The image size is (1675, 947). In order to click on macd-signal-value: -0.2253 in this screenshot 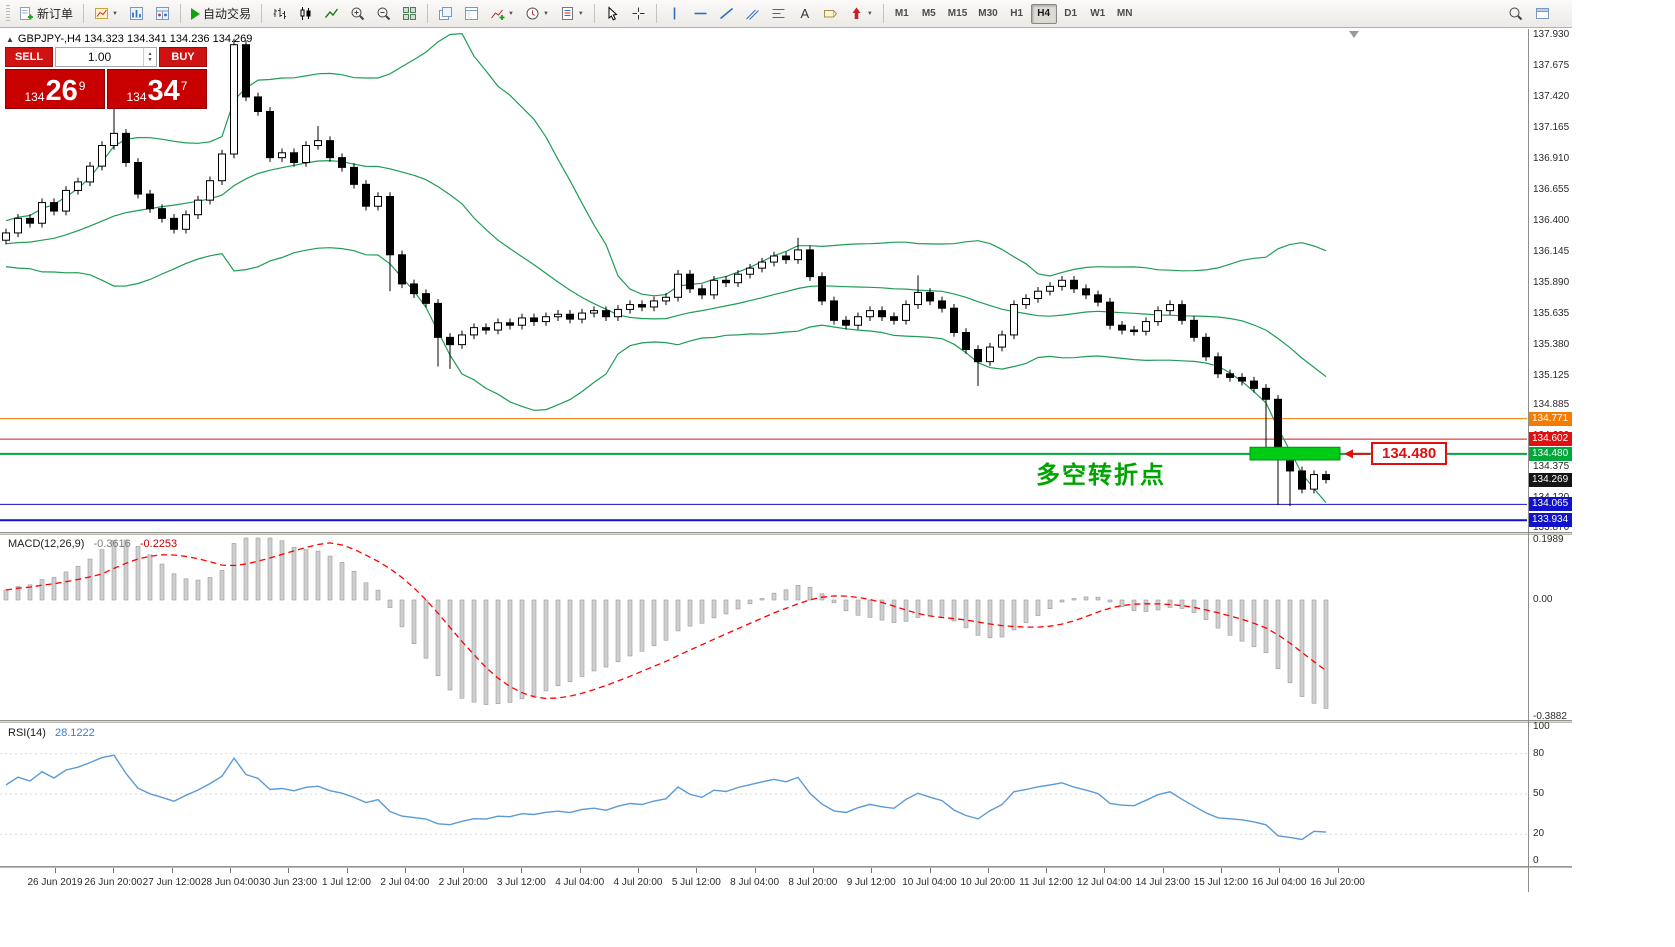, I will do `click(158, 544)`.